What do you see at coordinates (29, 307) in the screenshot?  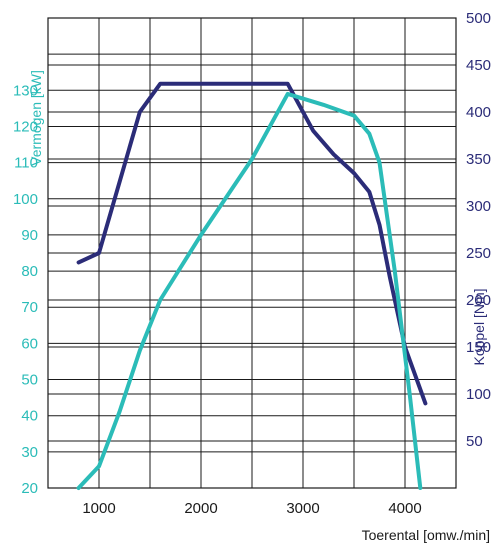 I see `y-left-tick-label: 70` at bounding box center [29, 307].